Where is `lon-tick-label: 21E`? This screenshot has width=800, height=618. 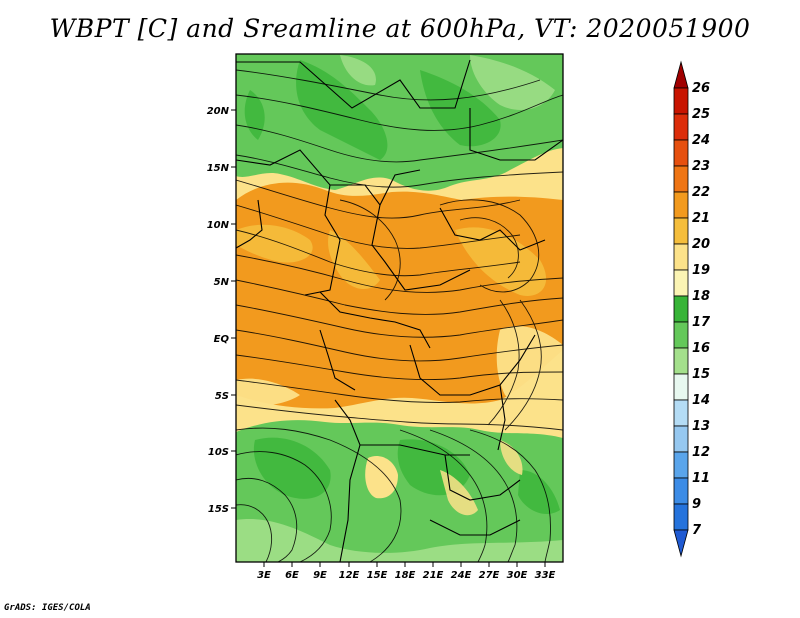 lon-tick-label: 21E is located at coordinates (433, 575).